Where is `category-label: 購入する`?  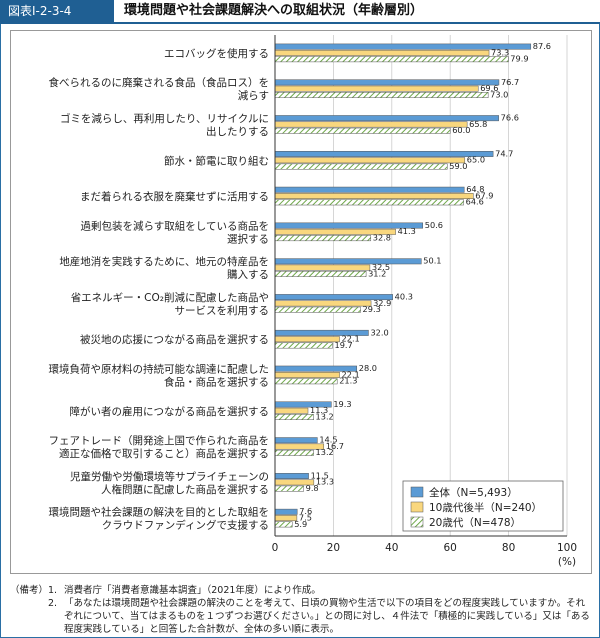
category-label: 購入する is located at coordinates (248, 274).